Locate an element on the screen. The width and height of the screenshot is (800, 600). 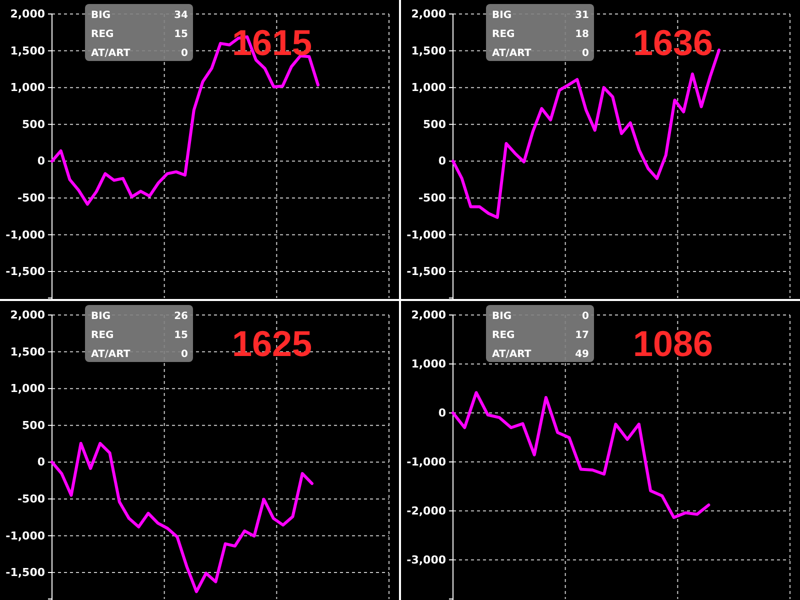
text: BIG 34 is located at coordinates (139, 15).